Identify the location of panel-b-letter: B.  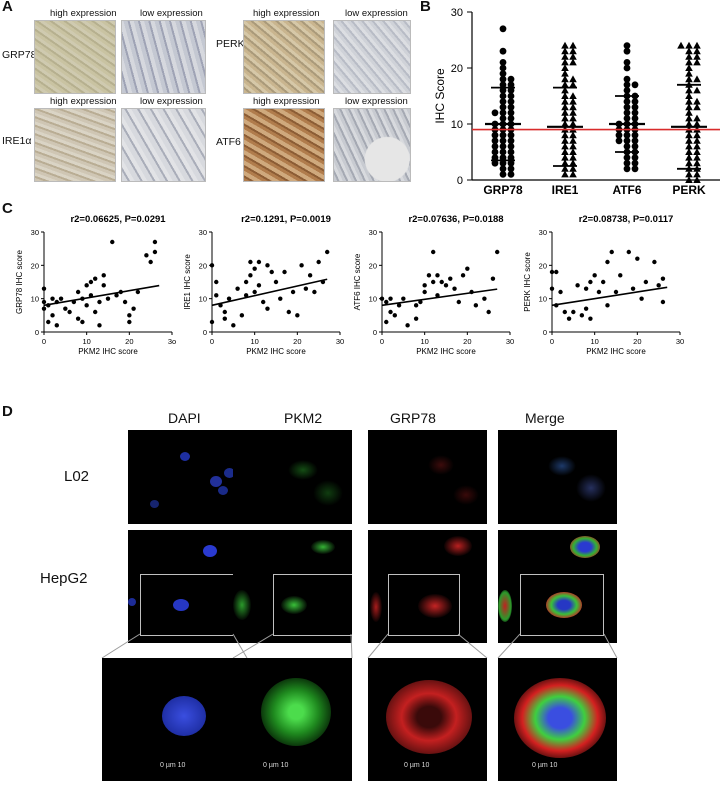
(425, 7).